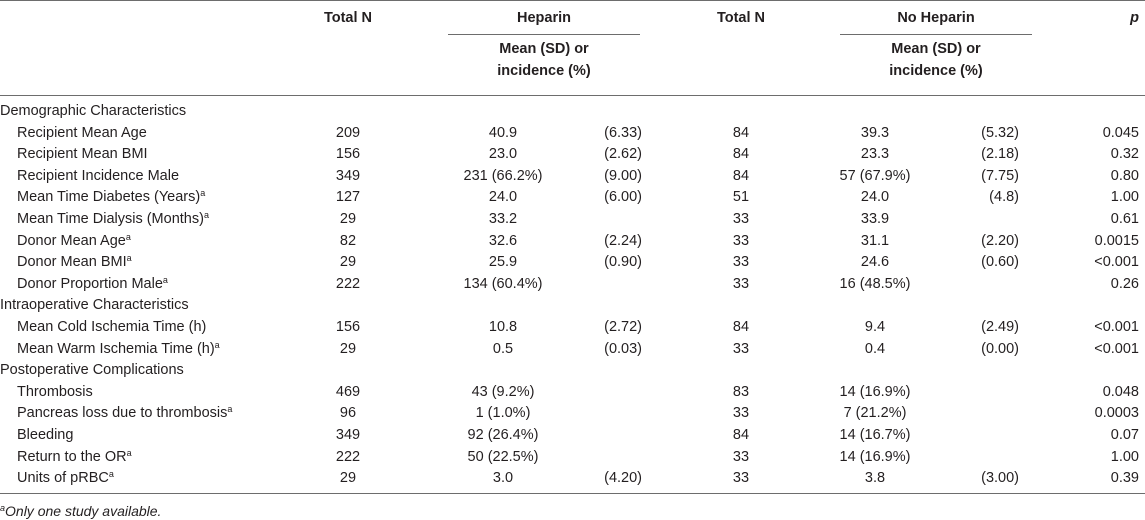 This screenshot has width=1145, height=520. I want to click on cell-p-value: 0.0015, so click(1116, 240).